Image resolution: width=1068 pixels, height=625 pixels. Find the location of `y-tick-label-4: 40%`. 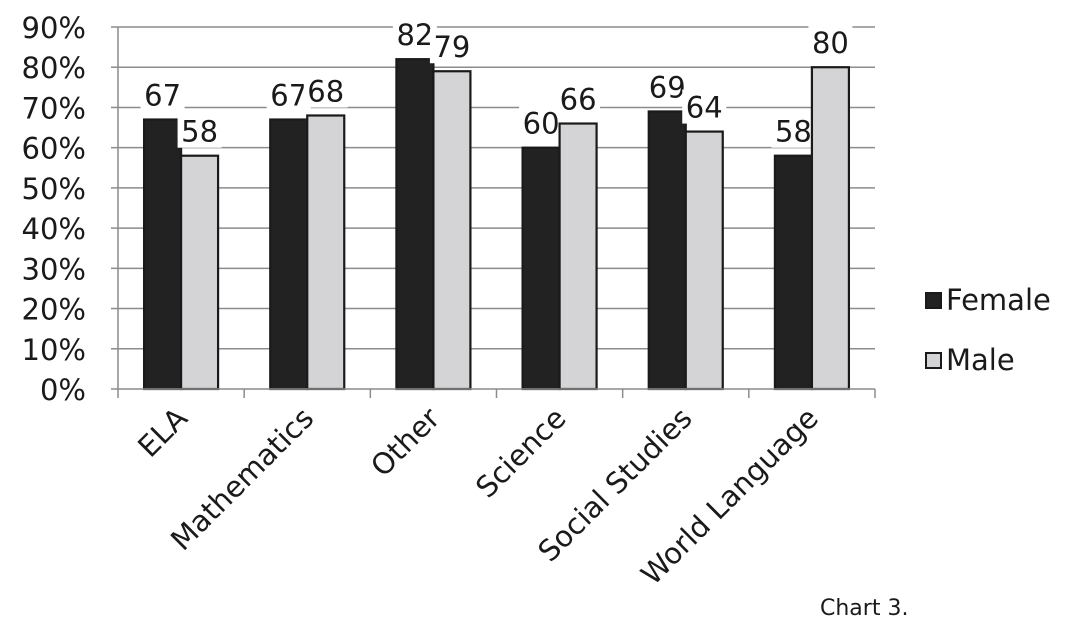

y-tick-label-4: 40% is located at coordinates (54, 229).